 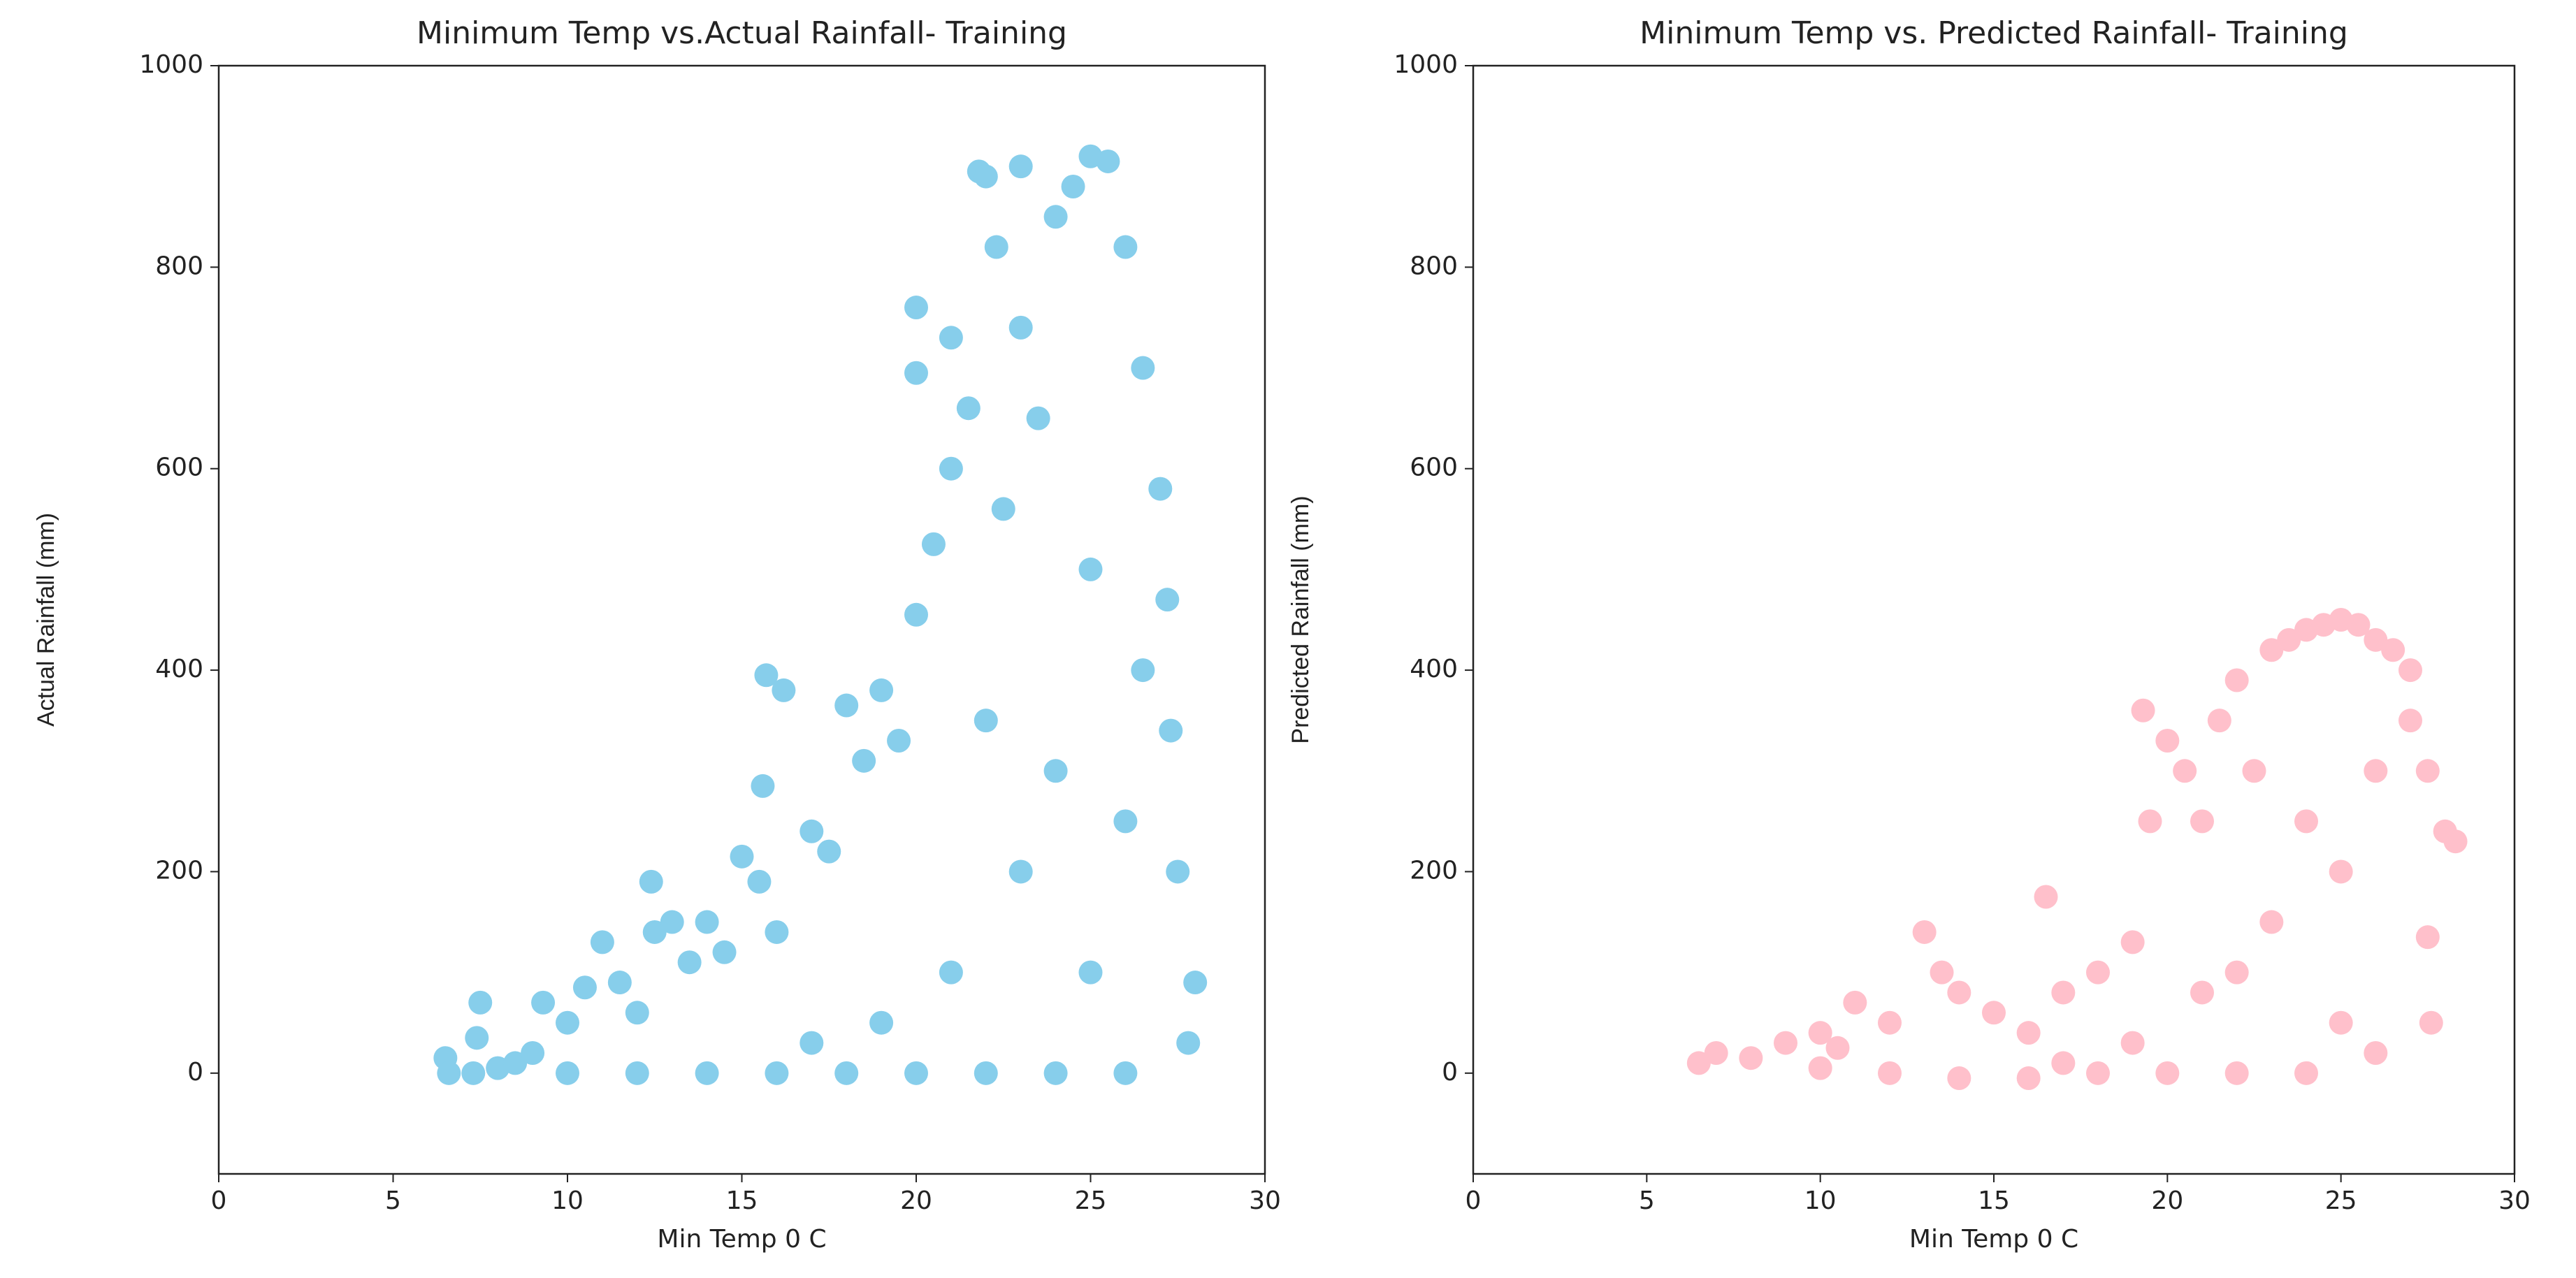 I want to click on y-tick-label: 0, so click(x=1450, y=1072).